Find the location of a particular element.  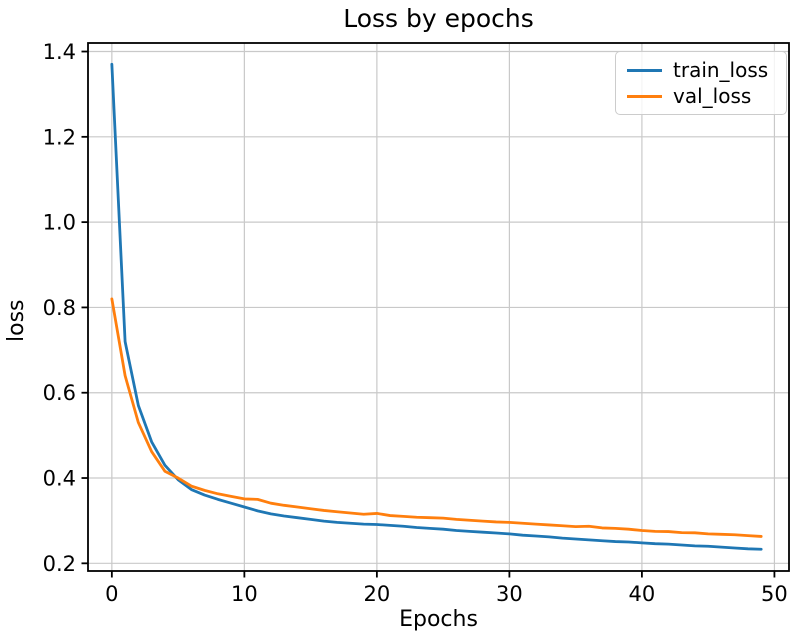

y-tick-label: 1.4 is located at coordinates (59, 52).